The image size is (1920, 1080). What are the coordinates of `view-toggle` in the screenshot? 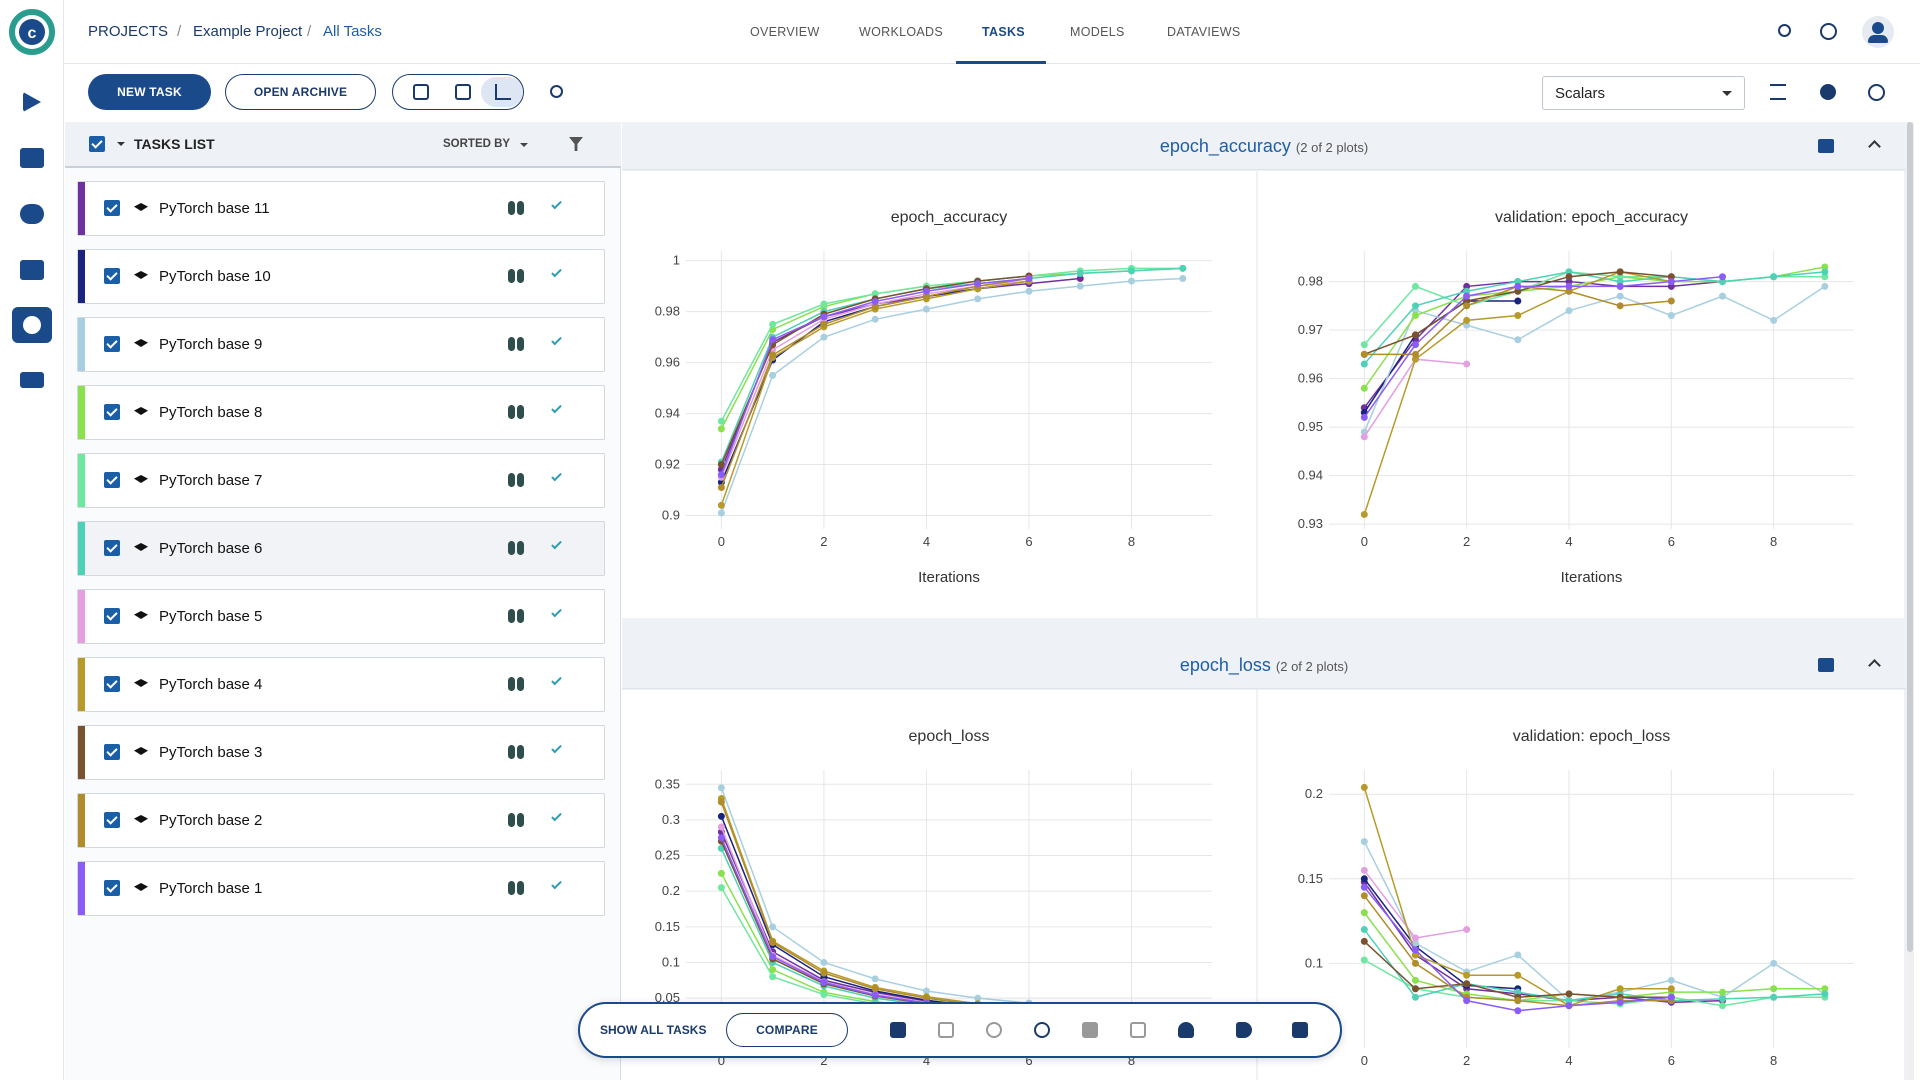 It's located at (458, 92).